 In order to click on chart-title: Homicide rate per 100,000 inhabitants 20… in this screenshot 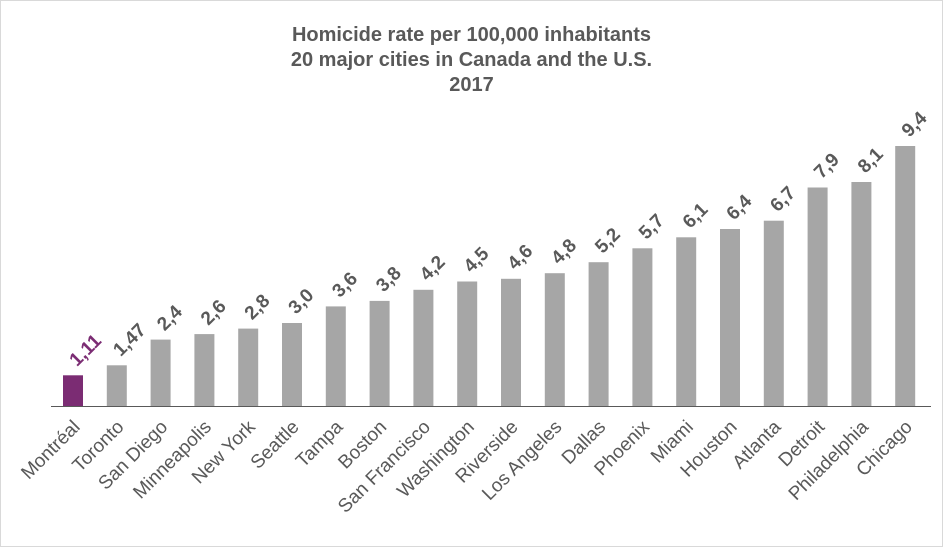, I will do `click(471, 60)`.